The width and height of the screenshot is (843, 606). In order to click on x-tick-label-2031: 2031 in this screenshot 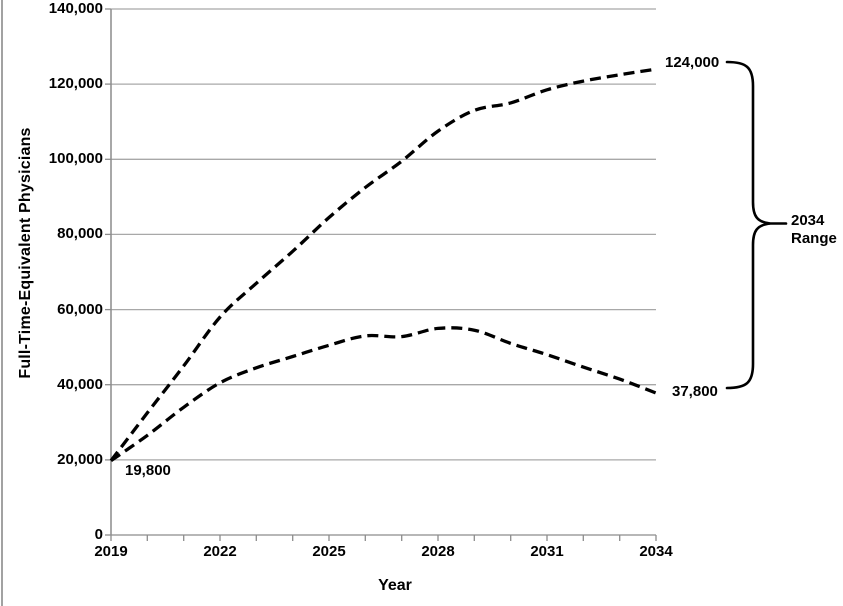, I will do `click(547, 551)`.